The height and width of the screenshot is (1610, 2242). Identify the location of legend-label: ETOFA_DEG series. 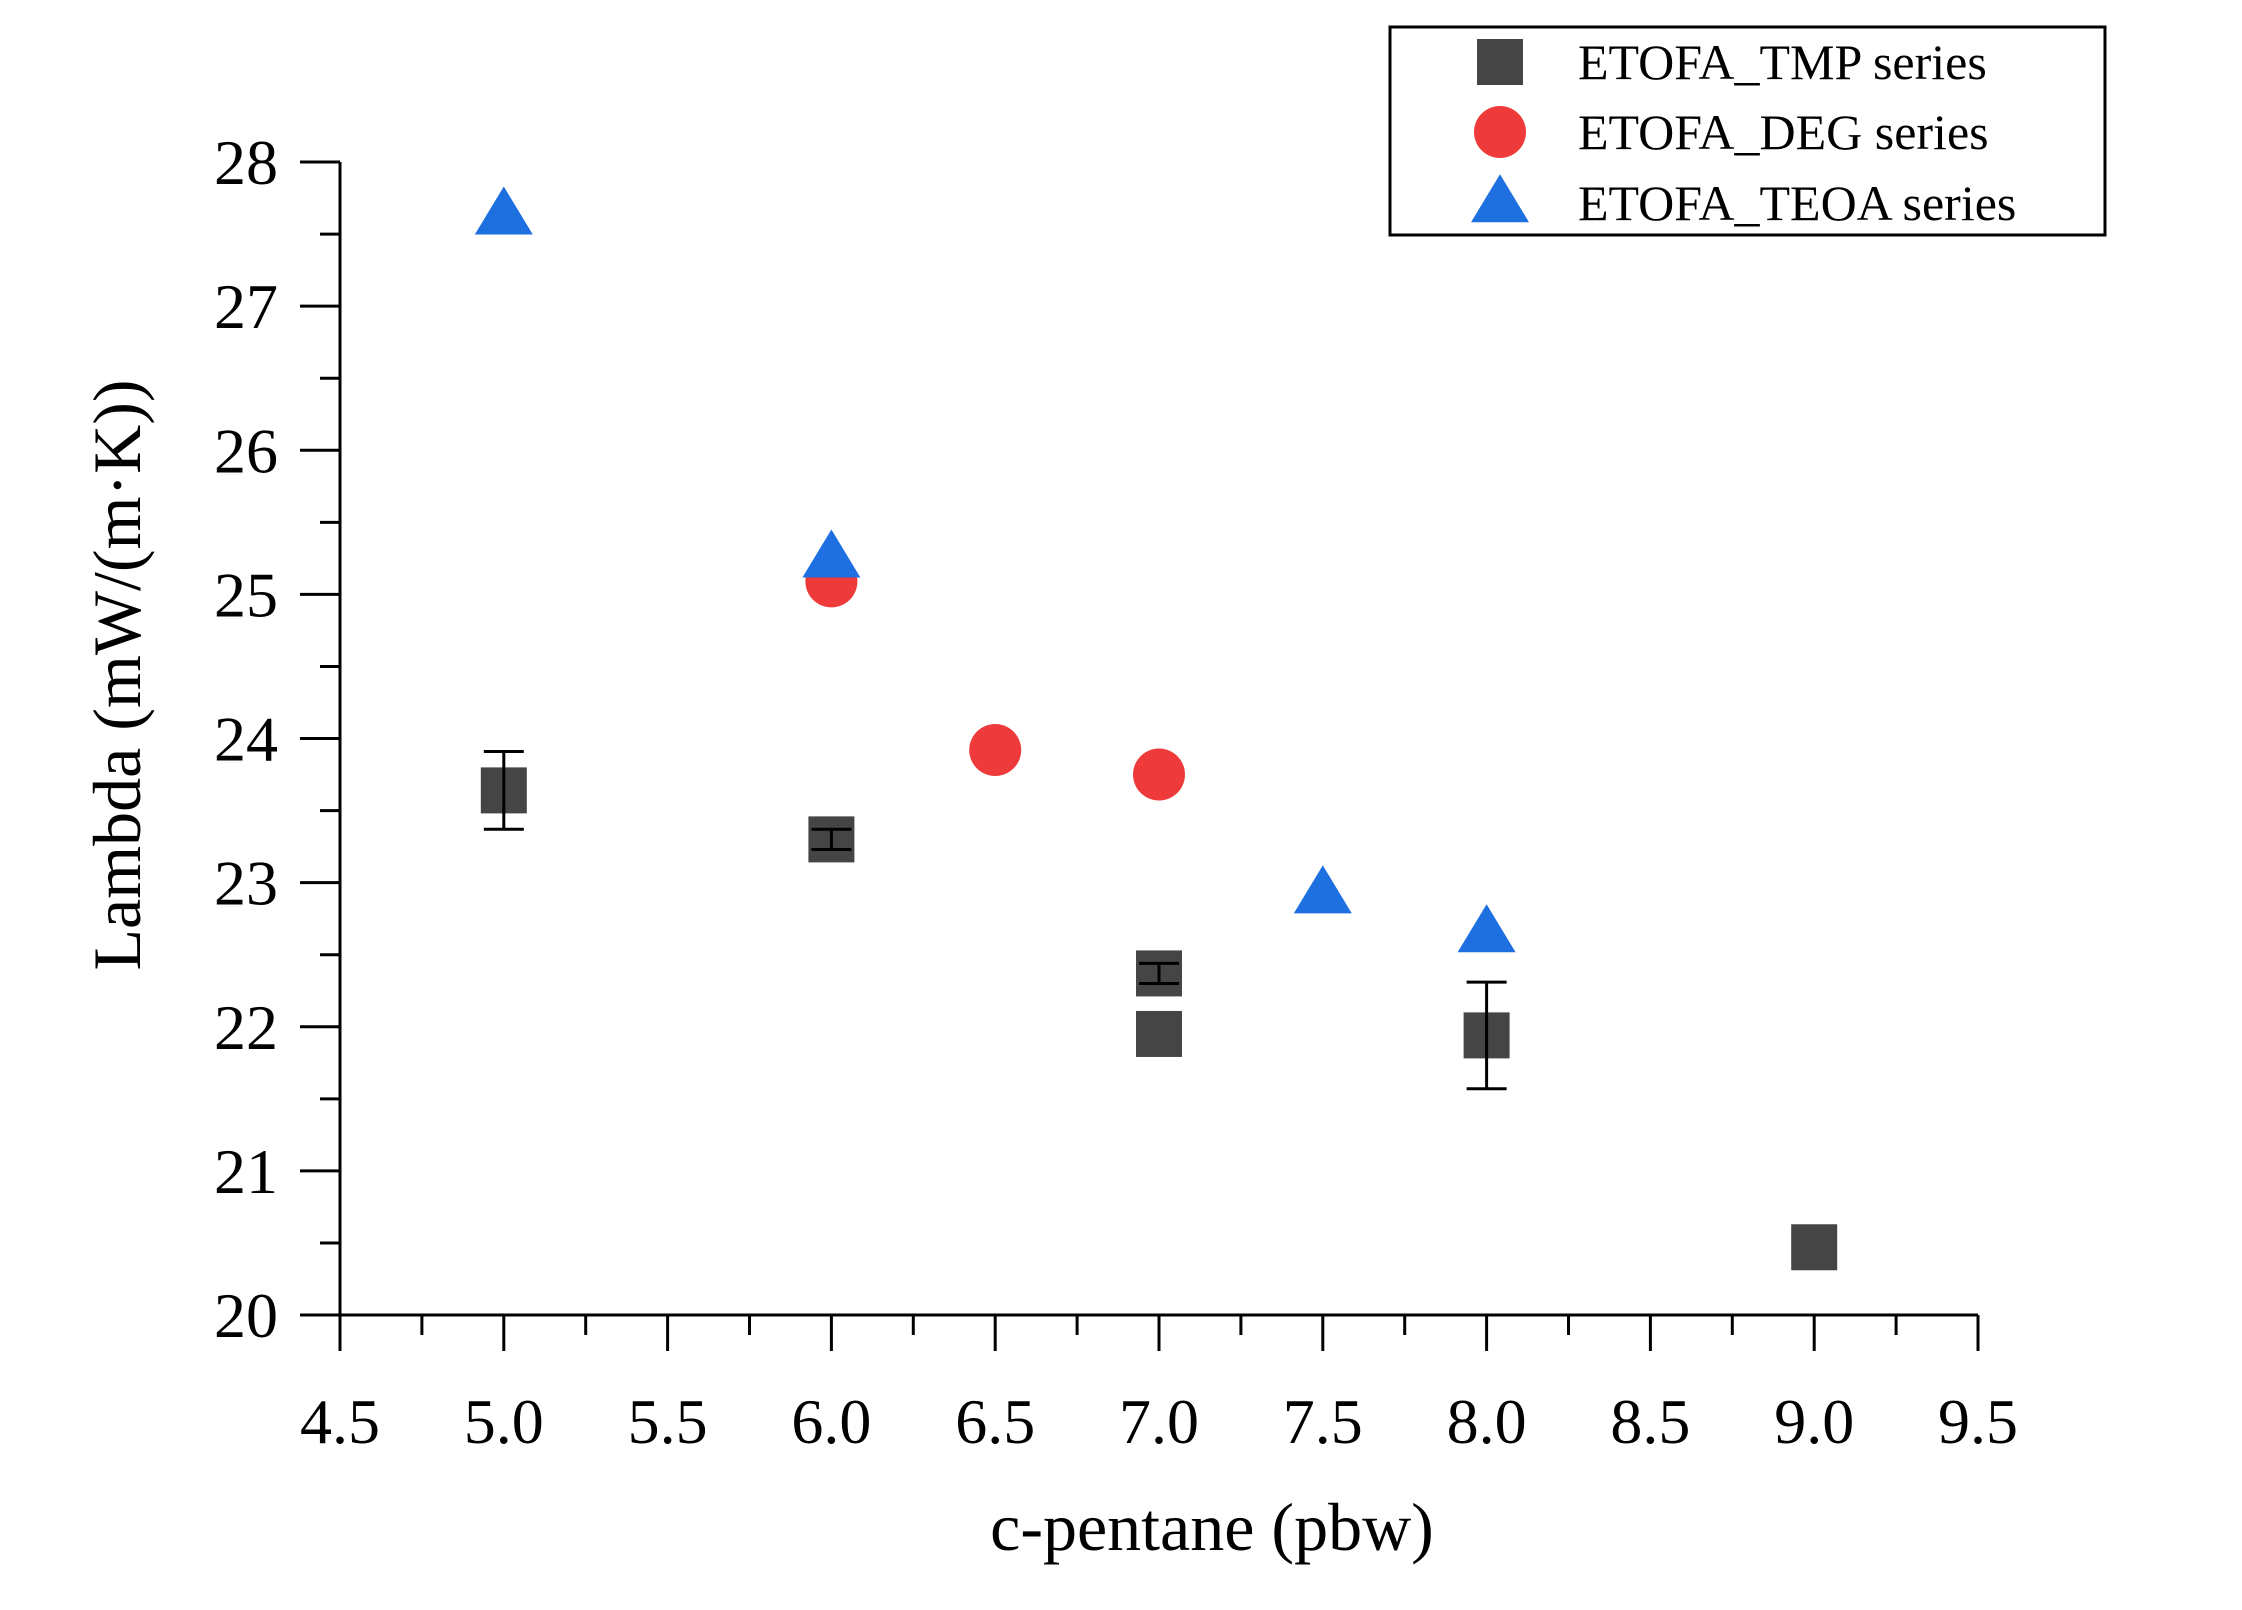
(1783, 132).